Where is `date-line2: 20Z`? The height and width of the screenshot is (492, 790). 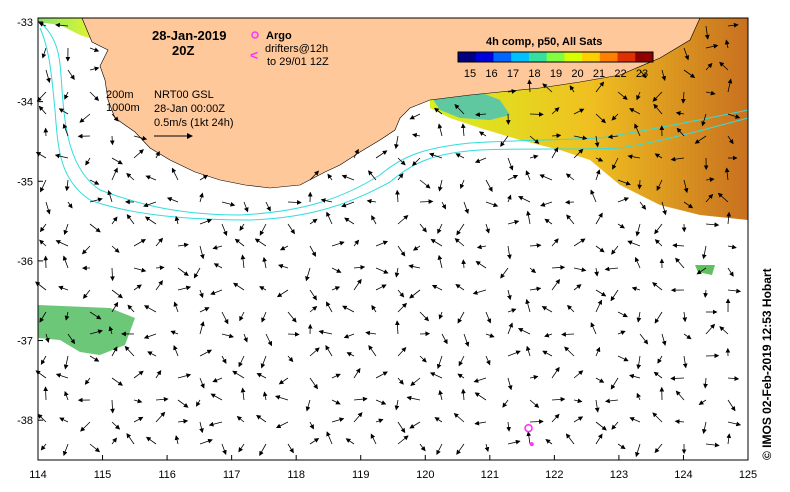
date-line2: 20Z is located at coordinates (183, 50).